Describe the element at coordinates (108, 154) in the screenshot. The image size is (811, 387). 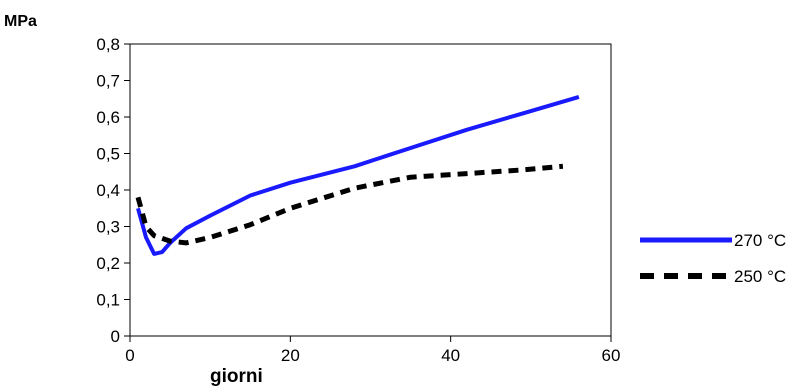
I see `y-tick-label: 0,5` at that location.